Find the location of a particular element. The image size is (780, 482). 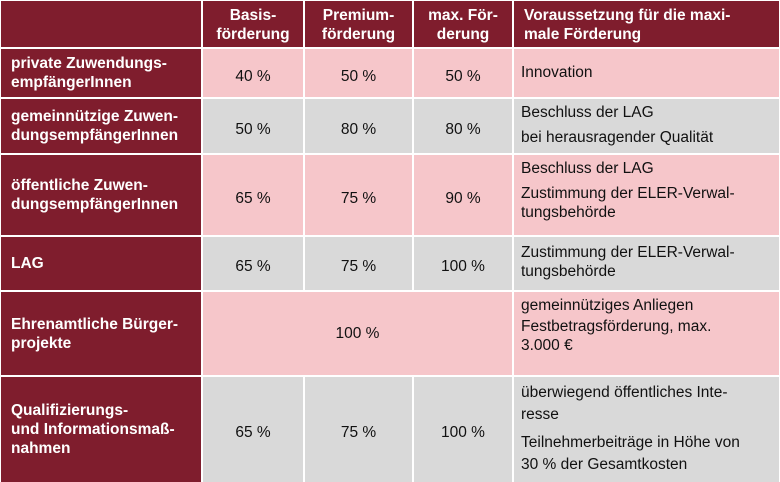

condition-text: Festbetragsförderung, max. 3.000 € is located at coordinates (616, 336).